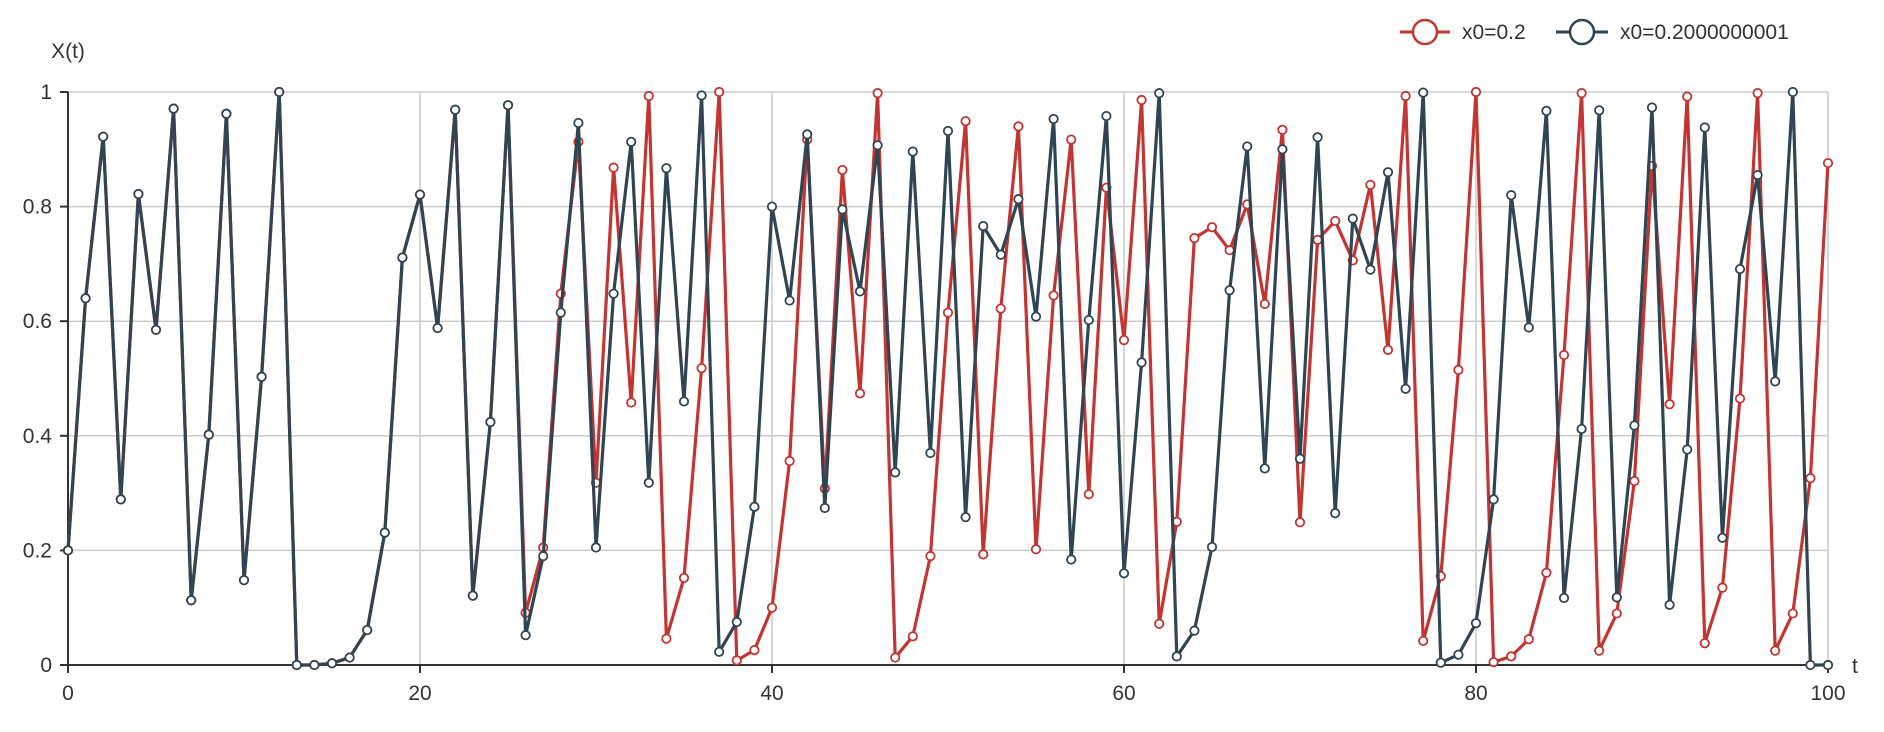 The width and height of the screenshot is (1884, 732). What do you see at coordinates (1123, 693) in the screenshot?
I see `x-tick-label: 60` at bounding box center [1123, 693].